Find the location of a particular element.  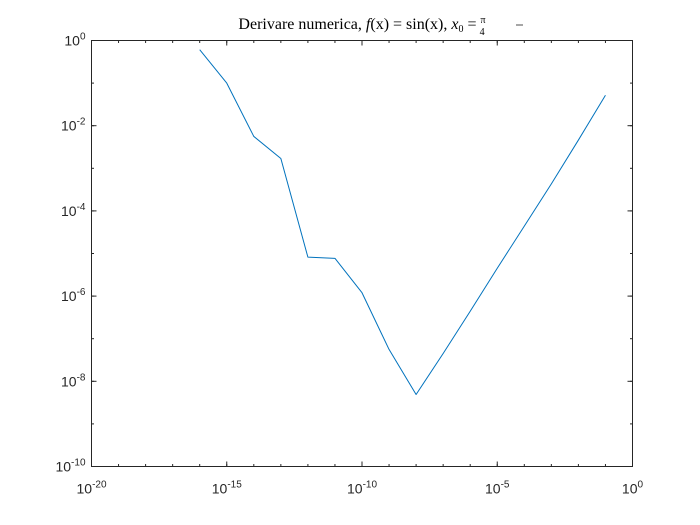

y-tick-labels: 10⁰ 10⁻² 10⁻⁴ 10⁻⁶ 10⁻⁸ 10⁻¹⁰ is located at coordinates (70, 253).